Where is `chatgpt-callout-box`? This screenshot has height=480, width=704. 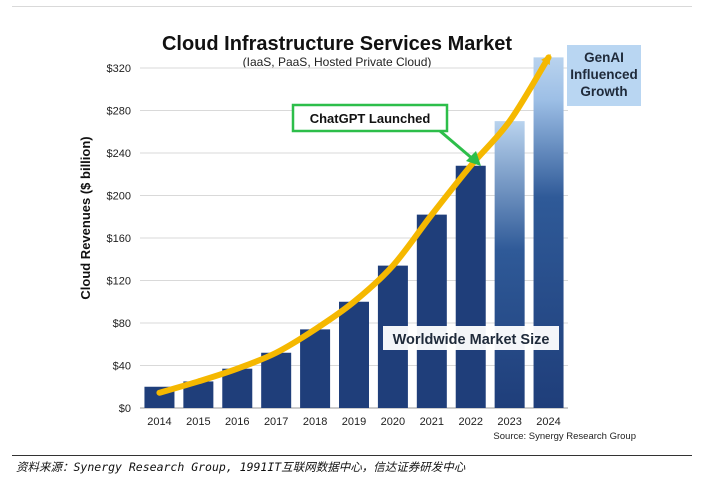 chatgpt-callout-box is located at coordinates (370, 118).